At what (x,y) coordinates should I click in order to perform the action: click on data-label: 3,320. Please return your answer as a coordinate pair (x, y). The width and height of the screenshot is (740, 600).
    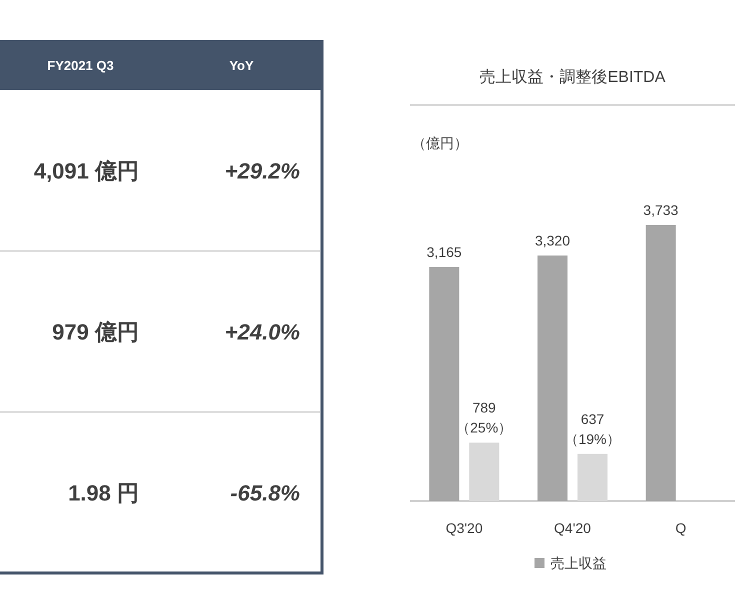
    Looking at the image, I should click on (552, 240).